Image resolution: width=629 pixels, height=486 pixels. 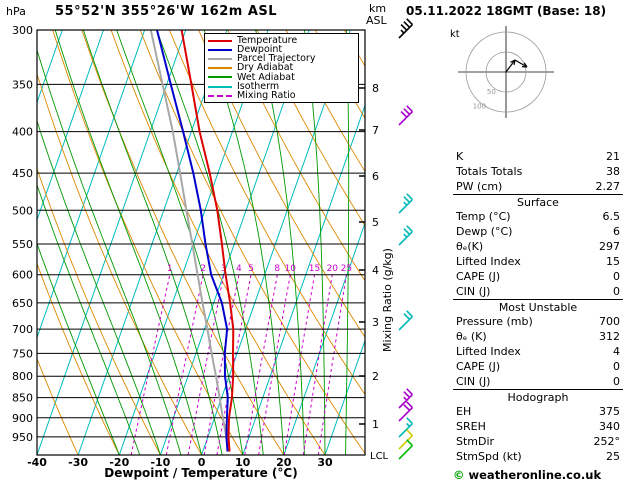 What do you see at coordinates (37, 462) in the screenshot?
I see `temp-tick-label: -40` at bounding box center [37, 462].